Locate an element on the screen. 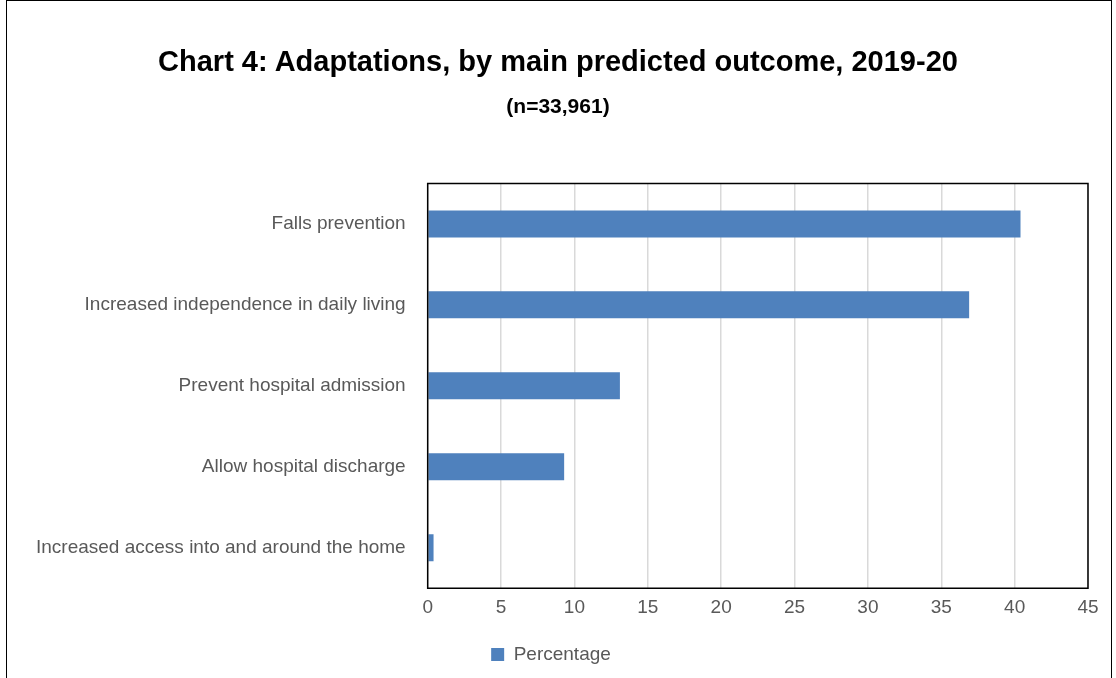 The image size is (1116, 678). x-tick-label: 25 is located at coordinates (794, 606).